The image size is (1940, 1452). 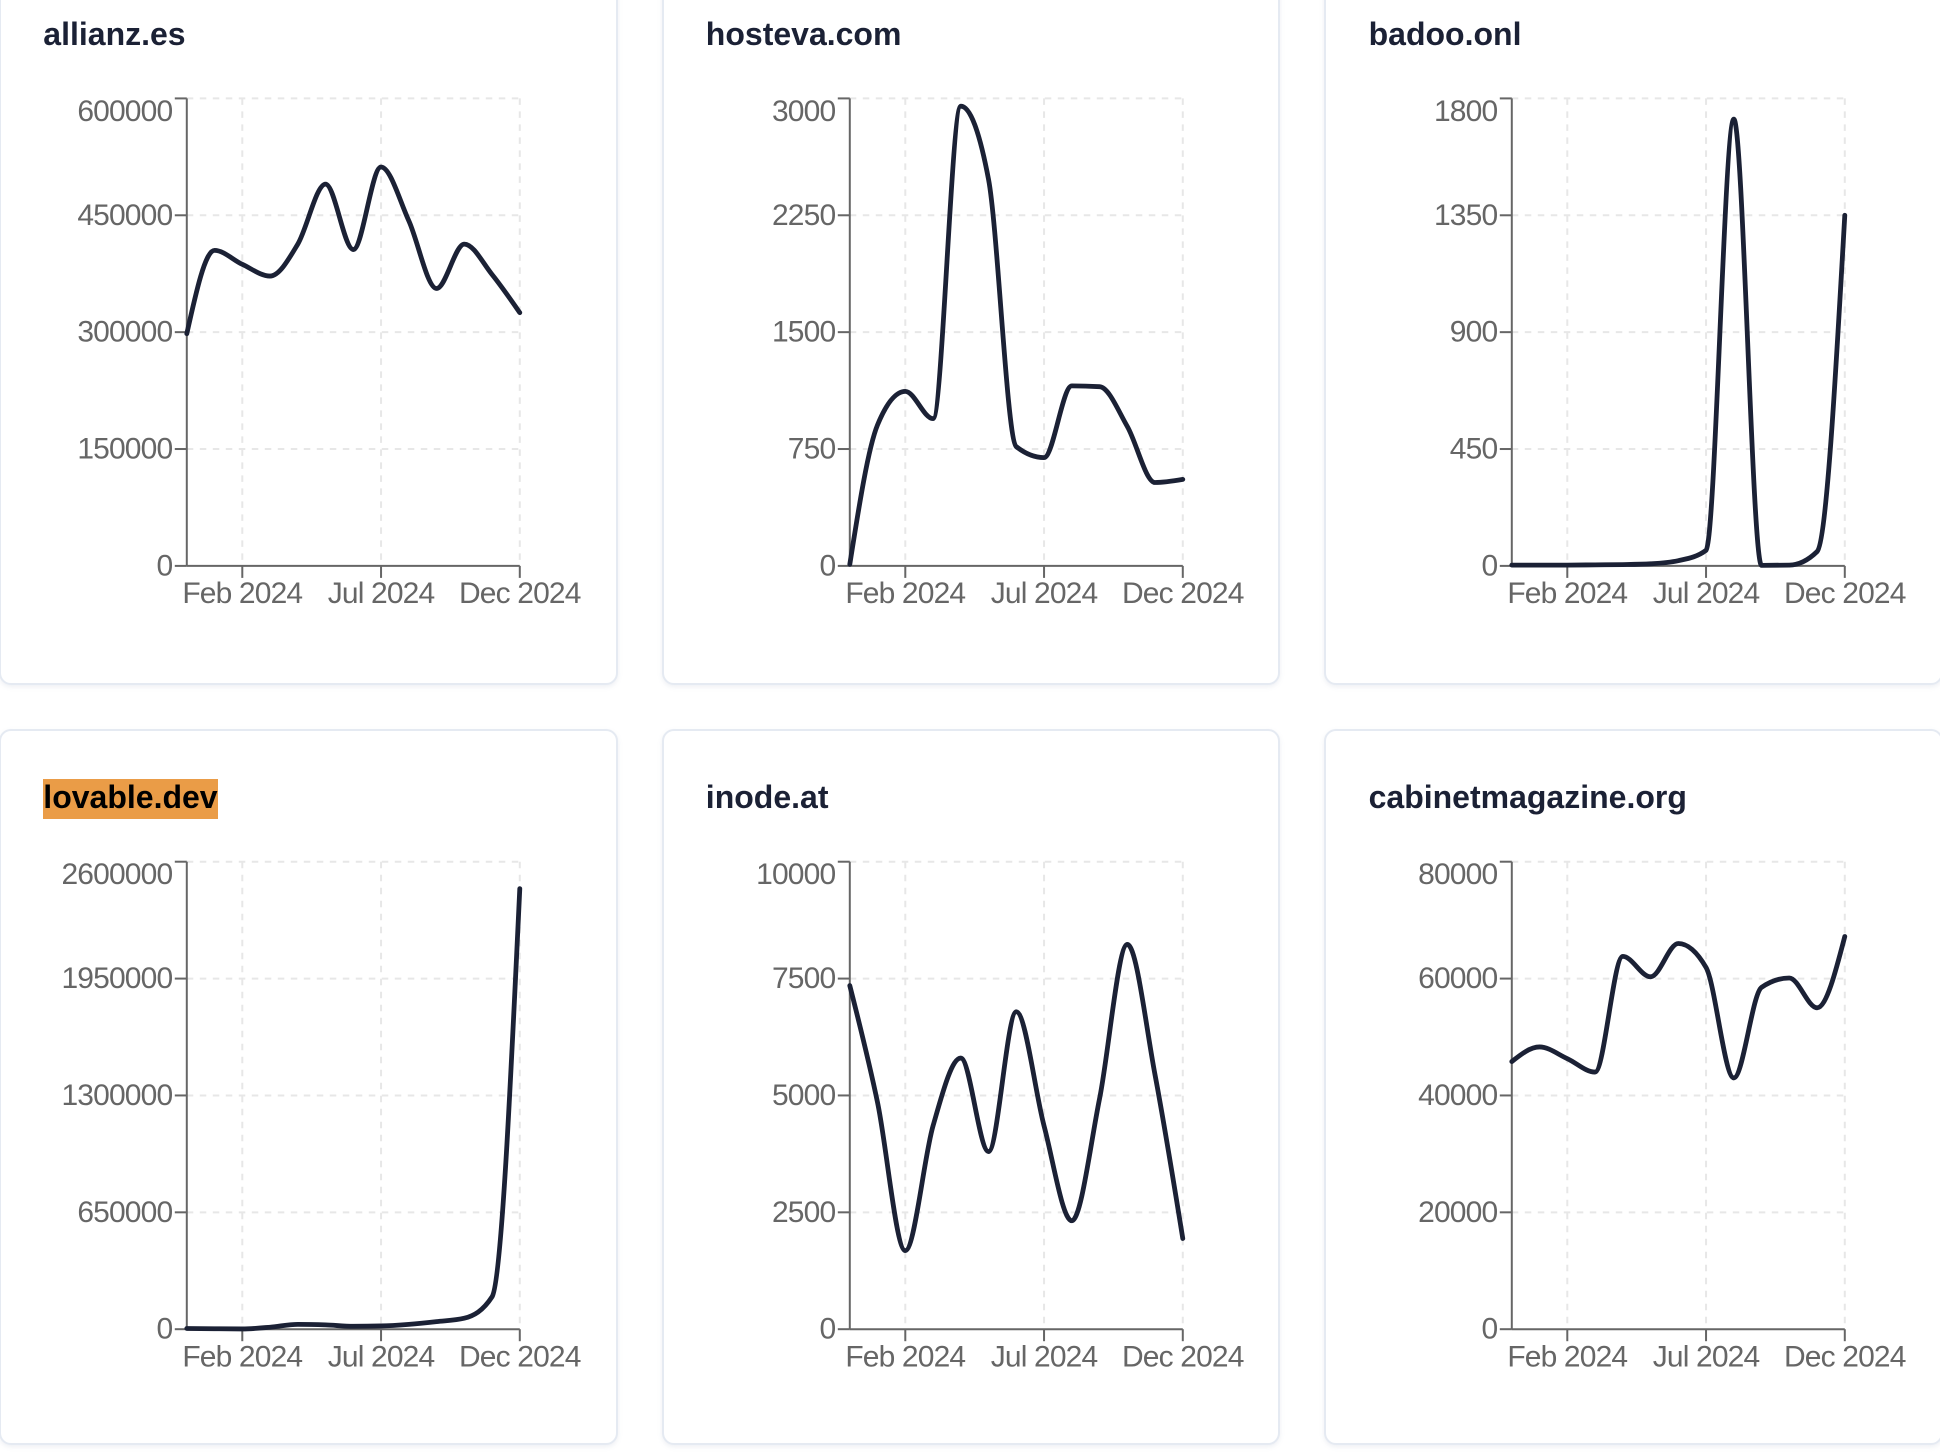 I want to click on svg-text: 2500, so click(x=802, y=1212).